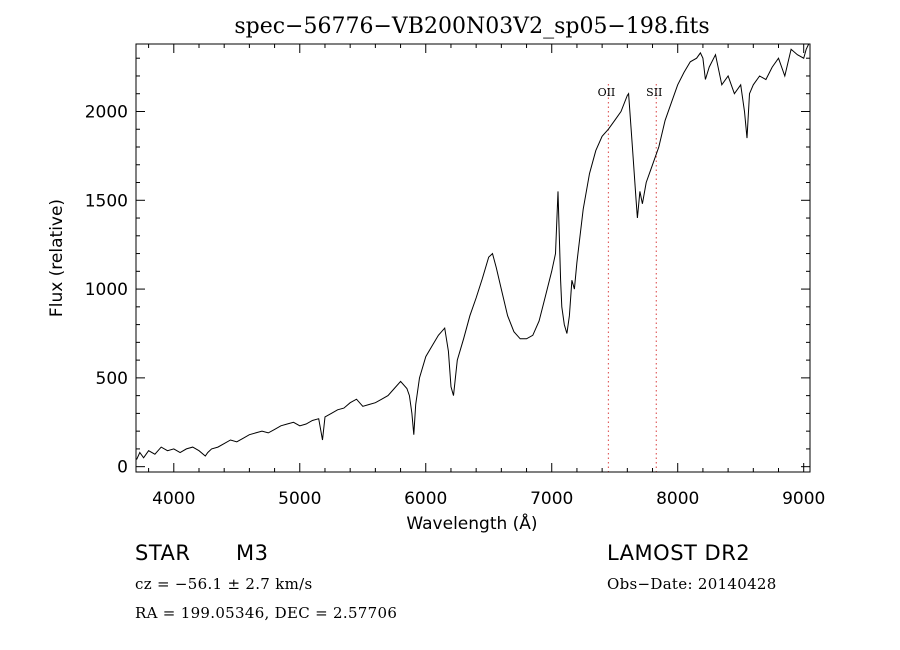 This screenshot has width=900, height=650. What do you see at coordinates (630, 278) in the screenshot?
I see `emission-lines: OII SII` at bounding box center [630, 278].